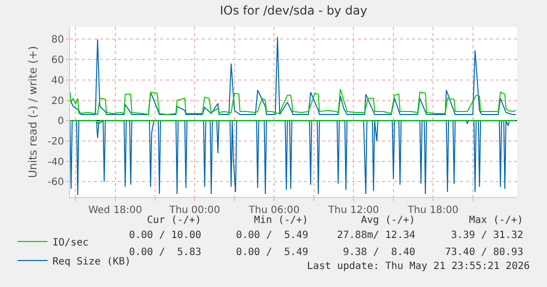  I want to click on y-tick-label: -20, so click(56, 142).